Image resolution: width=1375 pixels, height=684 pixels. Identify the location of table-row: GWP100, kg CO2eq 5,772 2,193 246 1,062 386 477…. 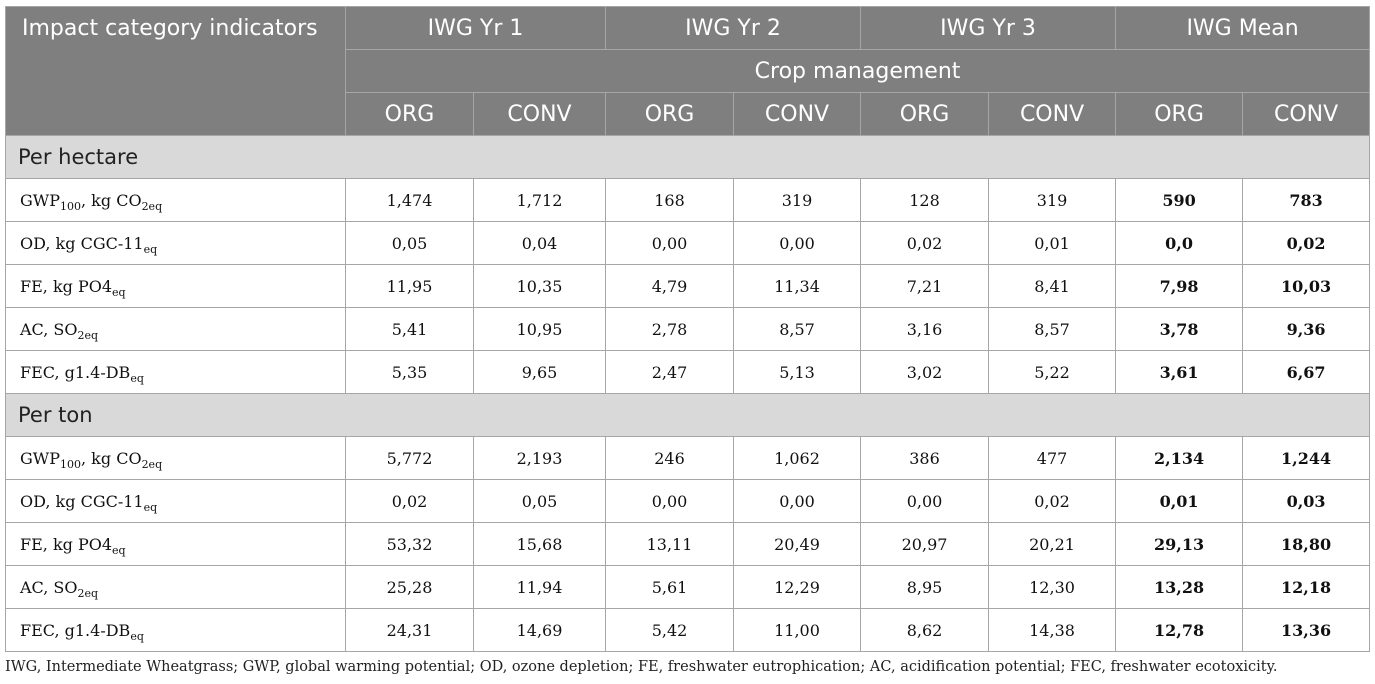
(688, 458).